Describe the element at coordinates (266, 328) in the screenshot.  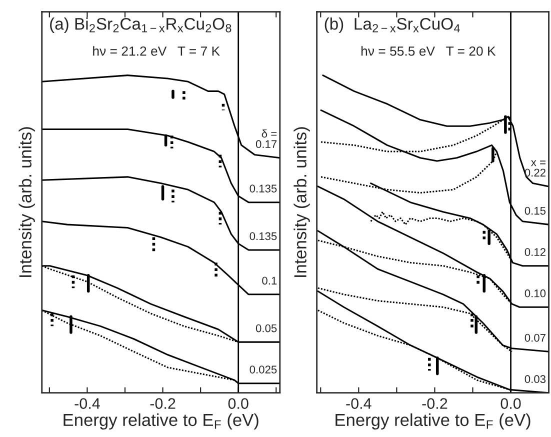
I see `series-label: 0.05` at that location.